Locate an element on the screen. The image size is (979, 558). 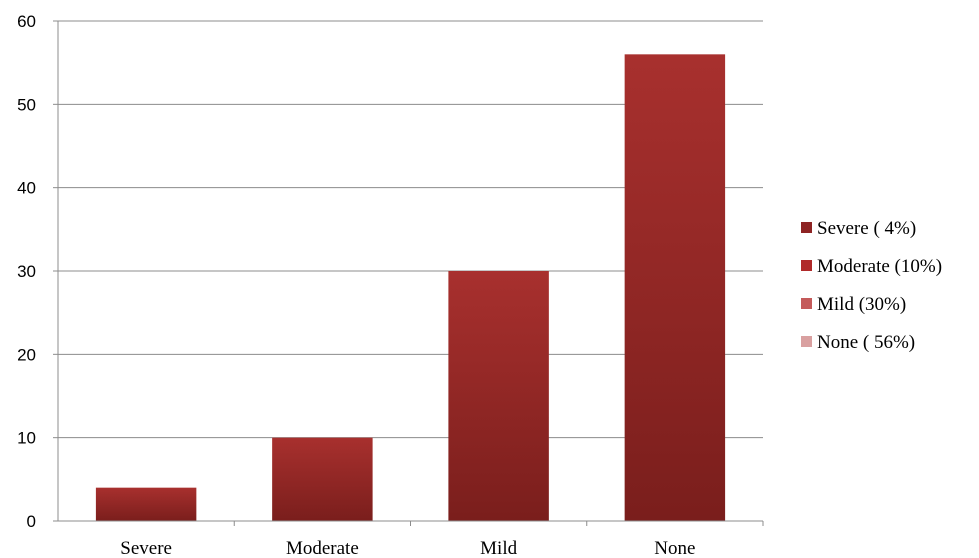
x-tick-label: Moderate is located at coordinates (322, 548).